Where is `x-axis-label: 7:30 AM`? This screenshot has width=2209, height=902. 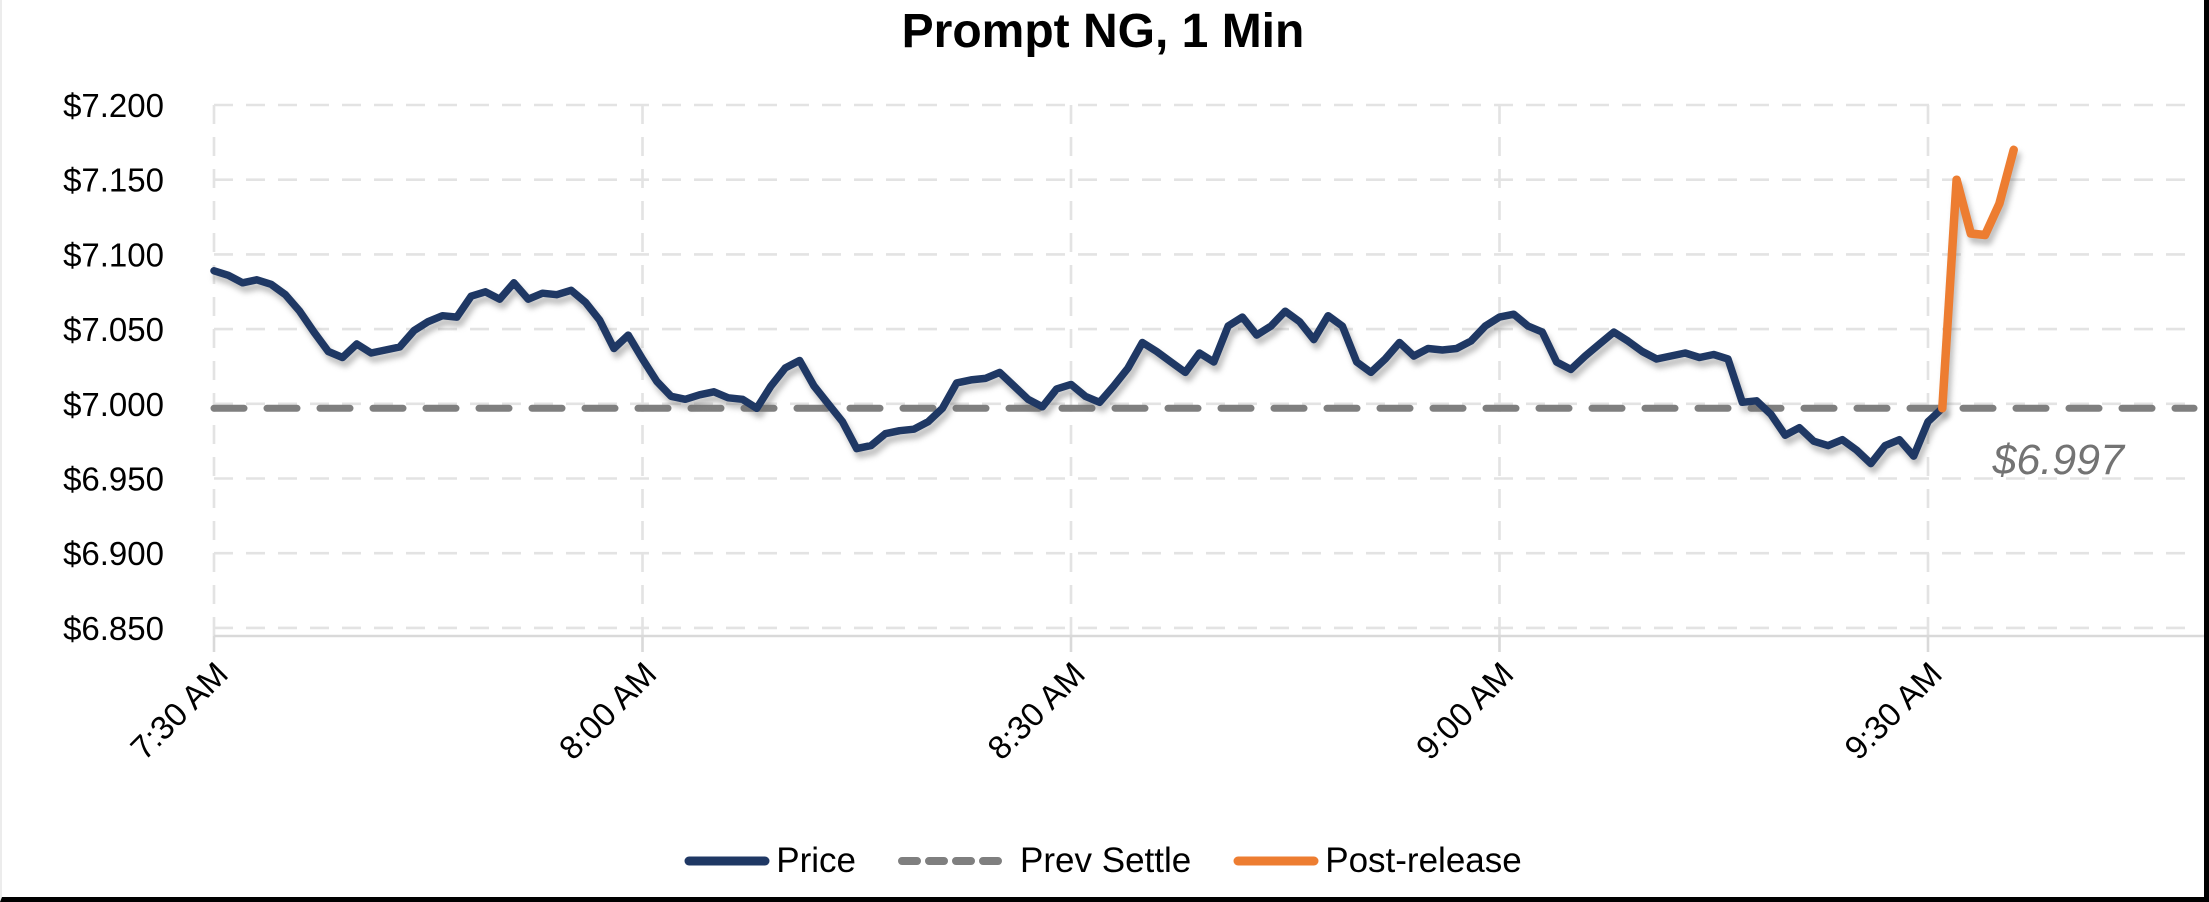 x-axis-label: 7:30 AM is located at coordinates (179, 711).